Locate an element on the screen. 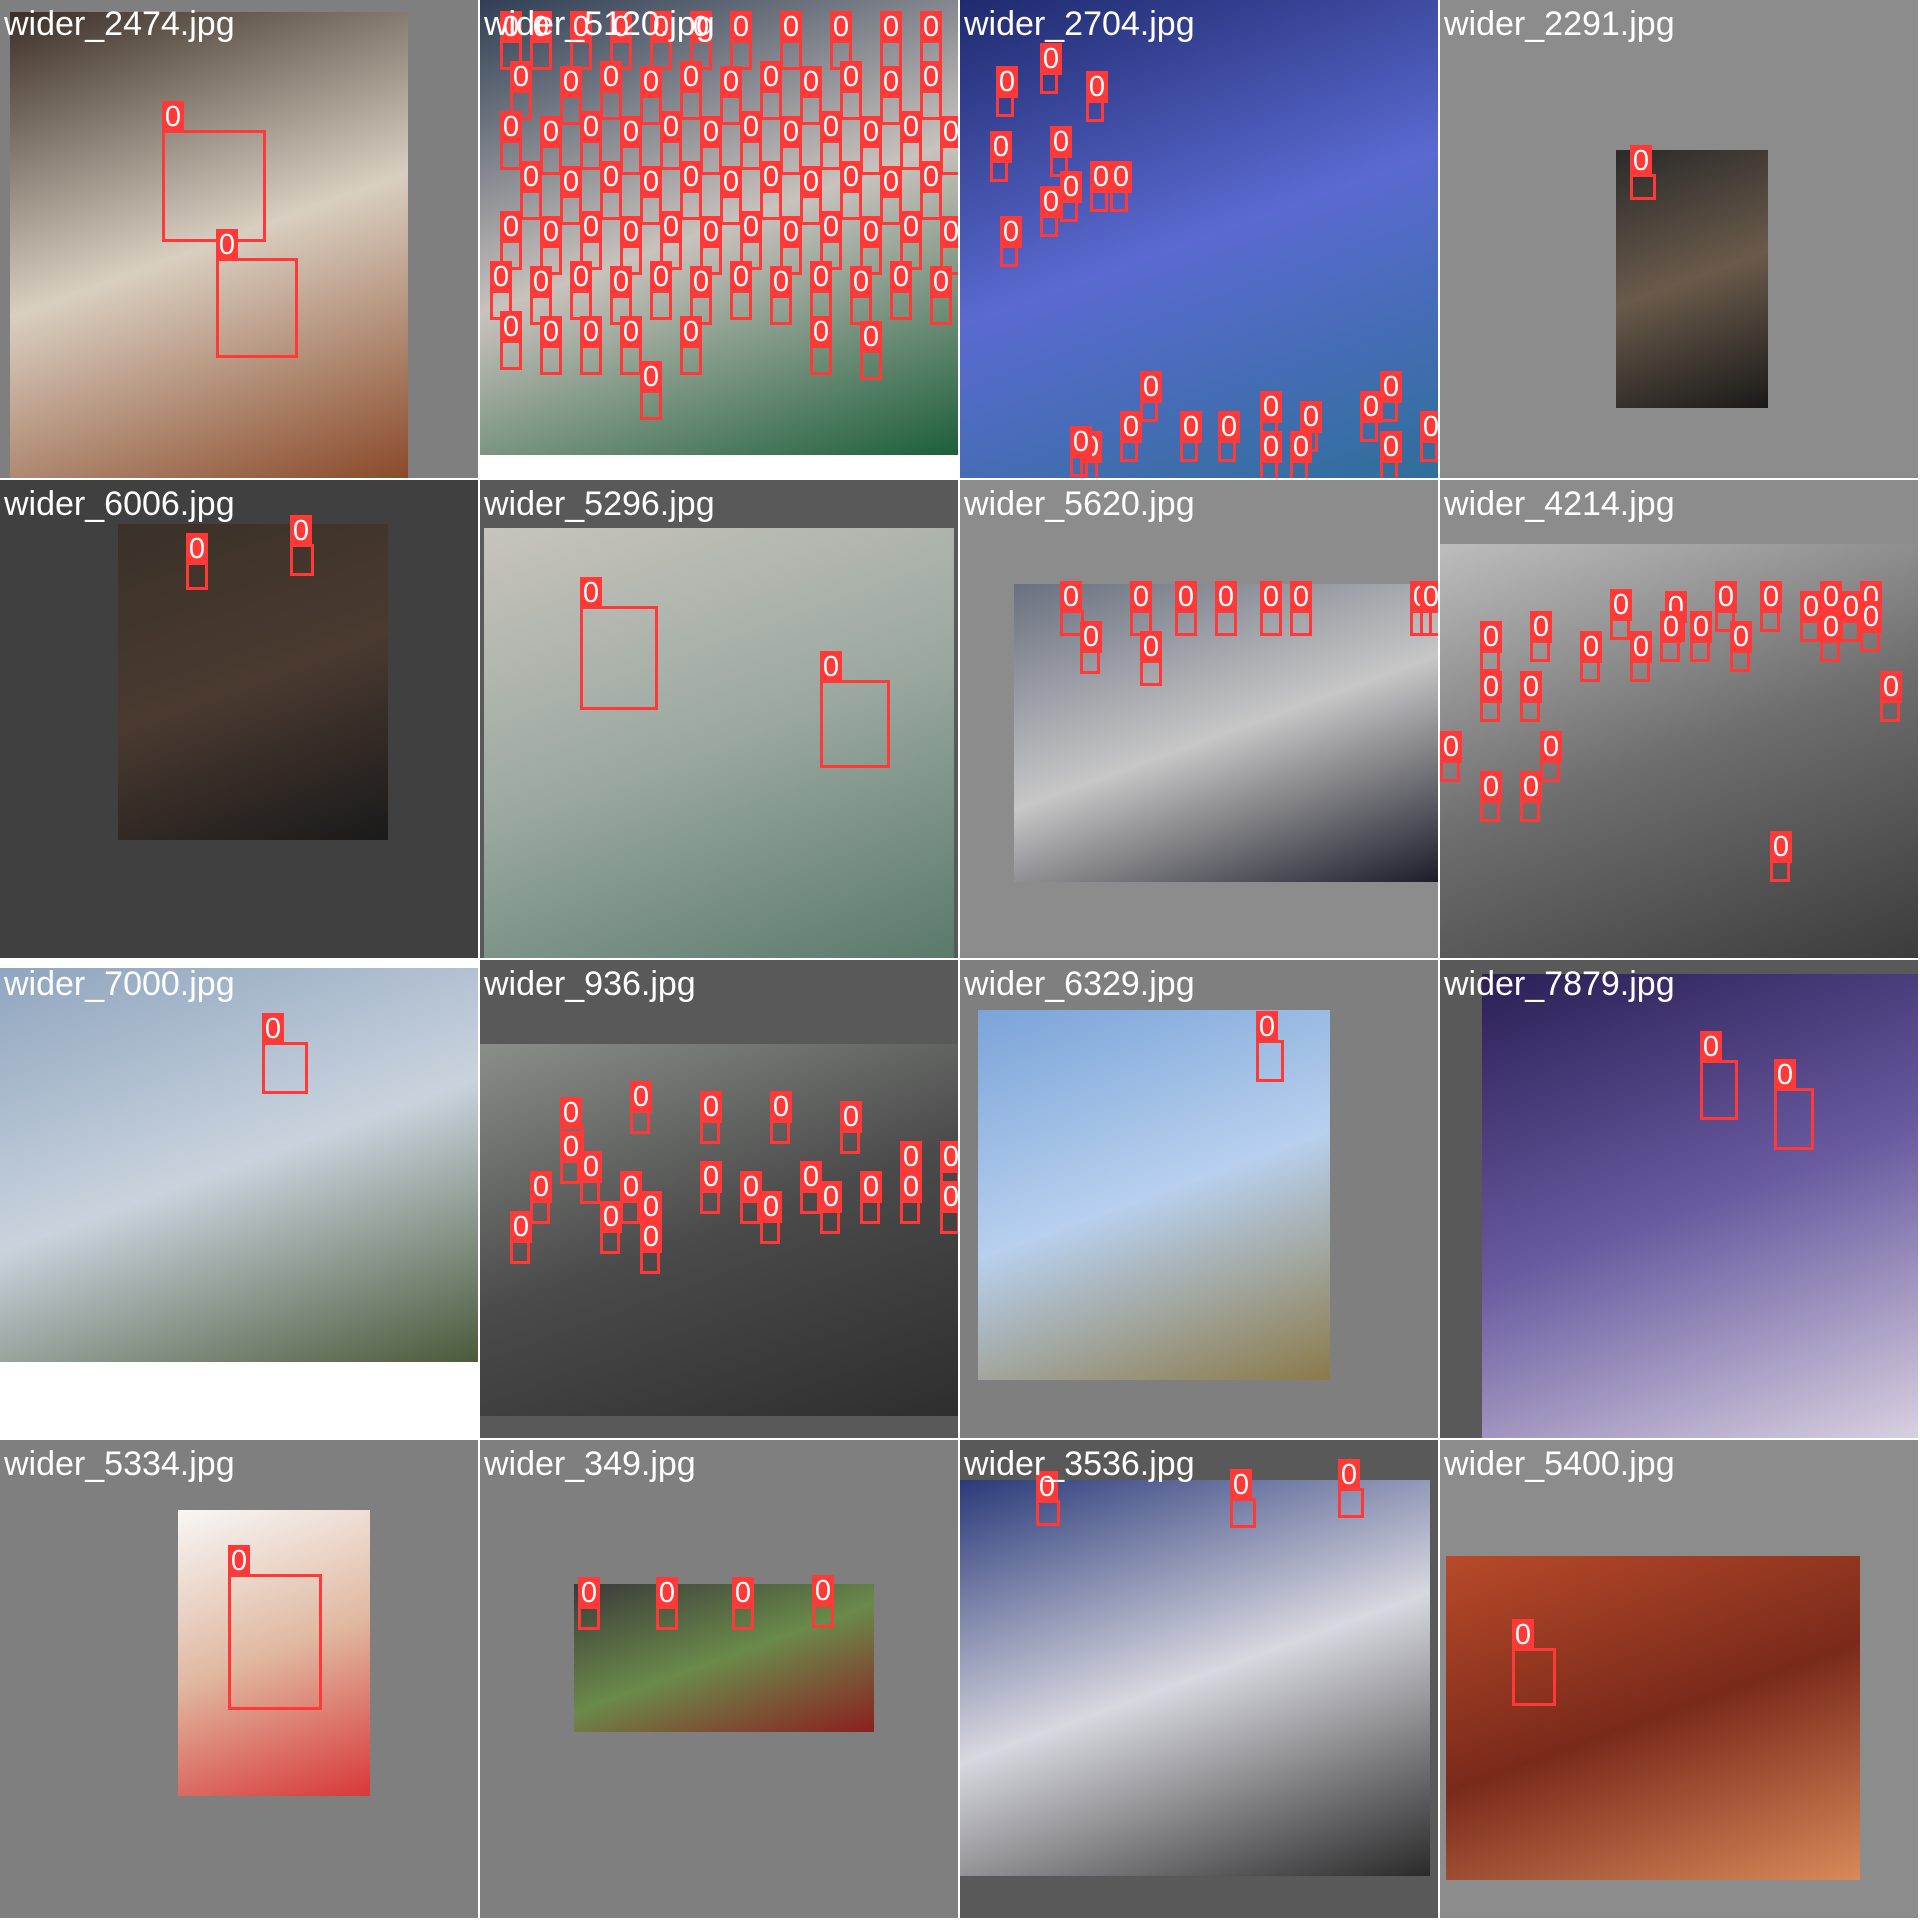 This screenshot has width=1920, height=1920. mosaic-tile: wider_936.jpg 0 0 0 0 0 0 0 0 0 0 0 0 0 0 0 0 0 0 0 0 0 0 0 is located at coordinates (719, 1199).